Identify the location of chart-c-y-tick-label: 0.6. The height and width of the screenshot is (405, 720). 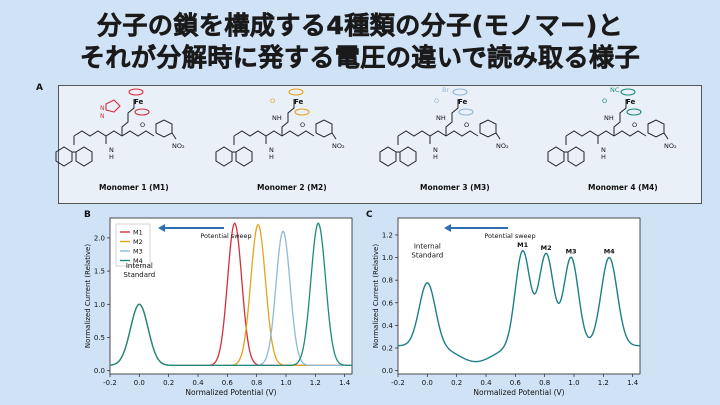
(388, 303).